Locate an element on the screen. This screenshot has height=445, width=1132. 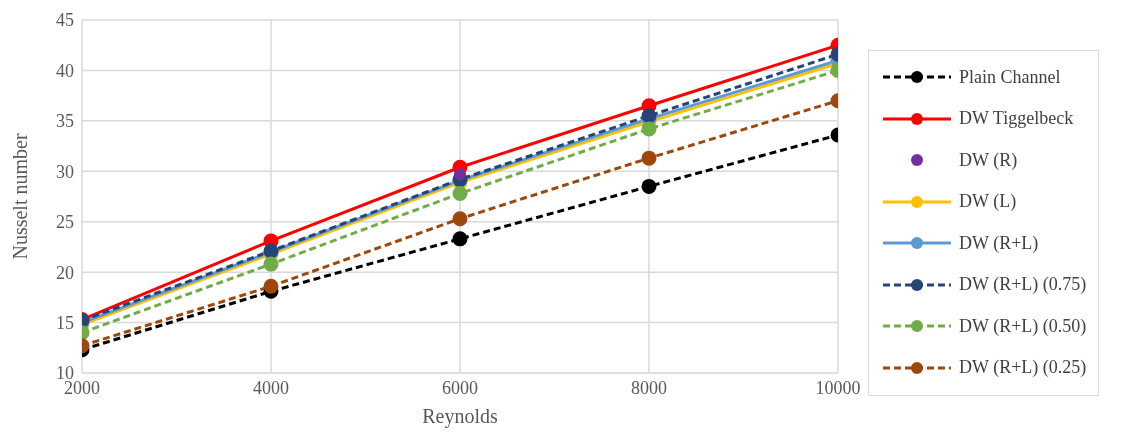
legend-label: DW (R+L) (0.75) is located at coordinates (1023, 285).